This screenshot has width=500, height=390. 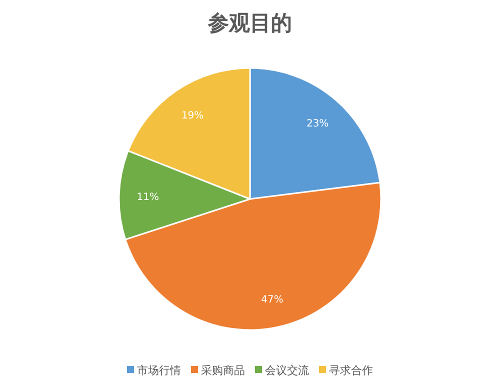 I want to click on legend-label: 市场行情, so click(x=159, y=370).